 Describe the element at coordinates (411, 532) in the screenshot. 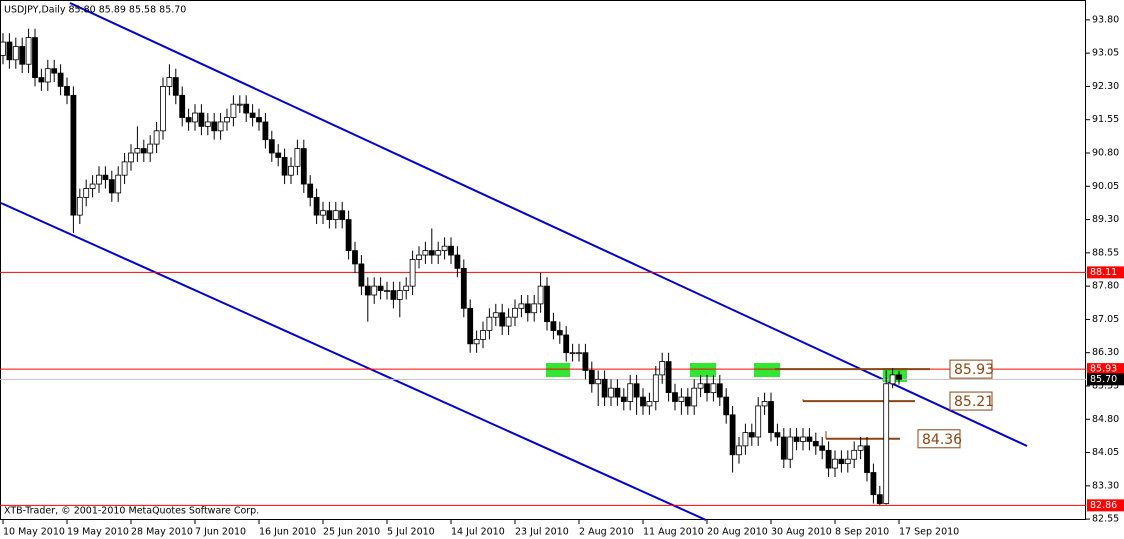

I see `x-tick-label: 5 Jul 2010` at that location.